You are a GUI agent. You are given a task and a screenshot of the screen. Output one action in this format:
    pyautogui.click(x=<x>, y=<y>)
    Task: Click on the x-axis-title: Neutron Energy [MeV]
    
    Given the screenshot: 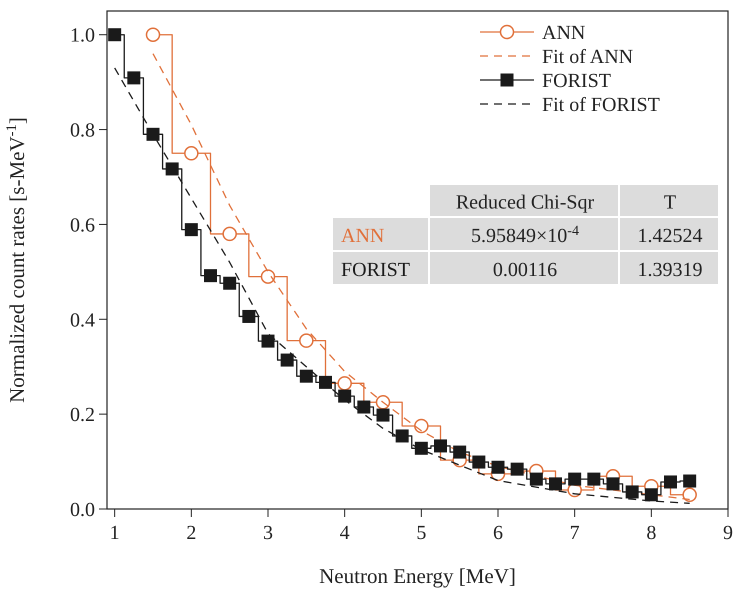 What is the action you would take?
    pyautogui.click(x=417, y=576)
    